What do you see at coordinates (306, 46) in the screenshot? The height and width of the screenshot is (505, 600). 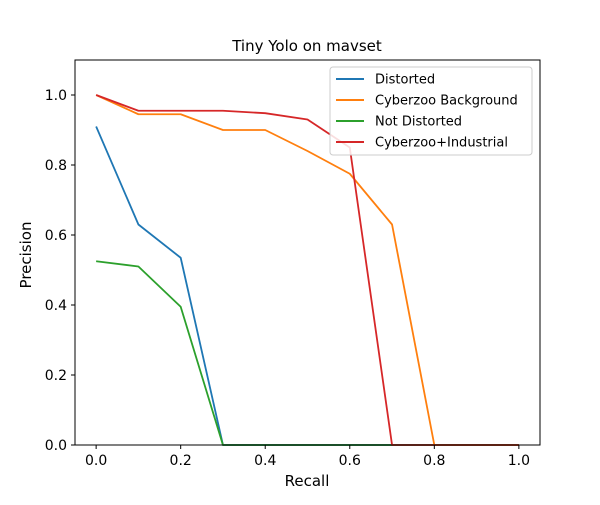 I see `chart-title: Tiny Yolo on mavset` at bounding box center [306, 46].